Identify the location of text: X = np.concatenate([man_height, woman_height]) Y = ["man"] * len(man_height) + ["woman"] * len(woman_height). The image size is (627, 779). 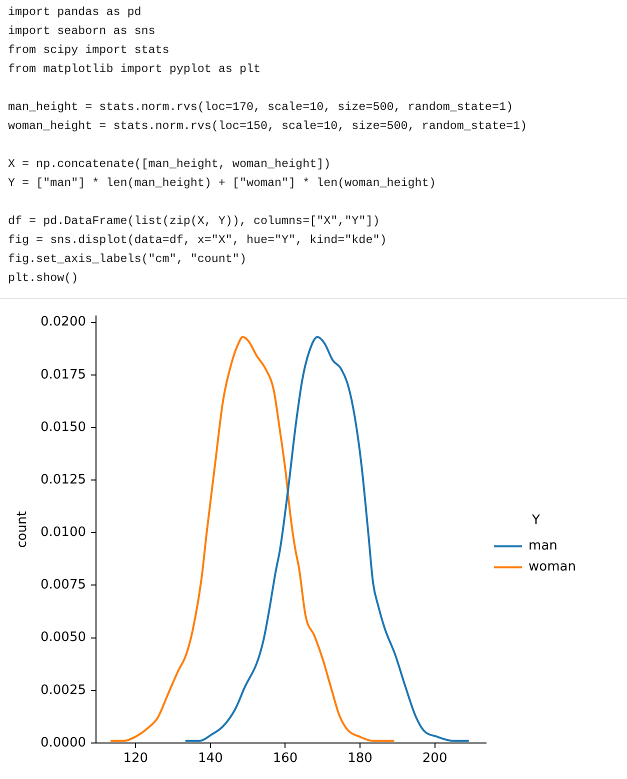
(222, 174).